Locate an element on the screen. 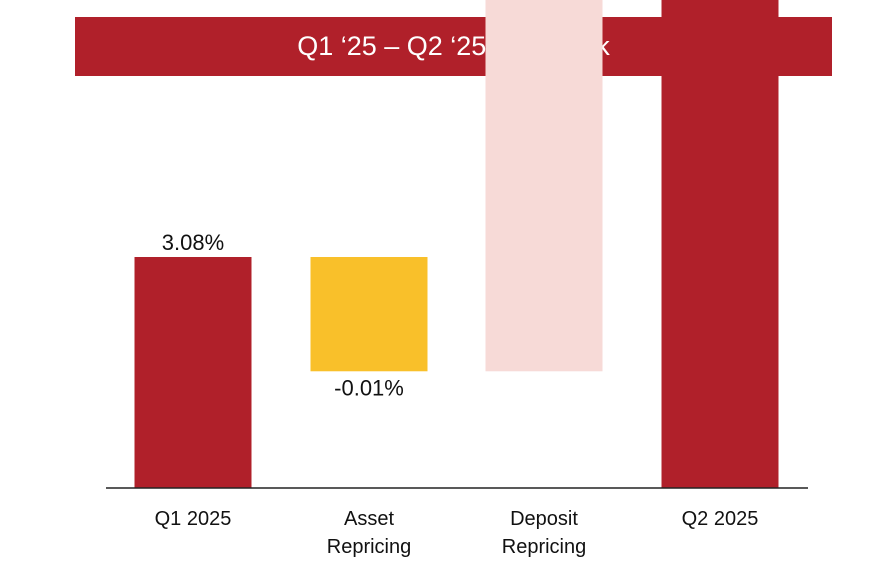 This screenshot has width=874, height=566. category-label-2-line-2: Repricing is located at coordinates (369, 547).